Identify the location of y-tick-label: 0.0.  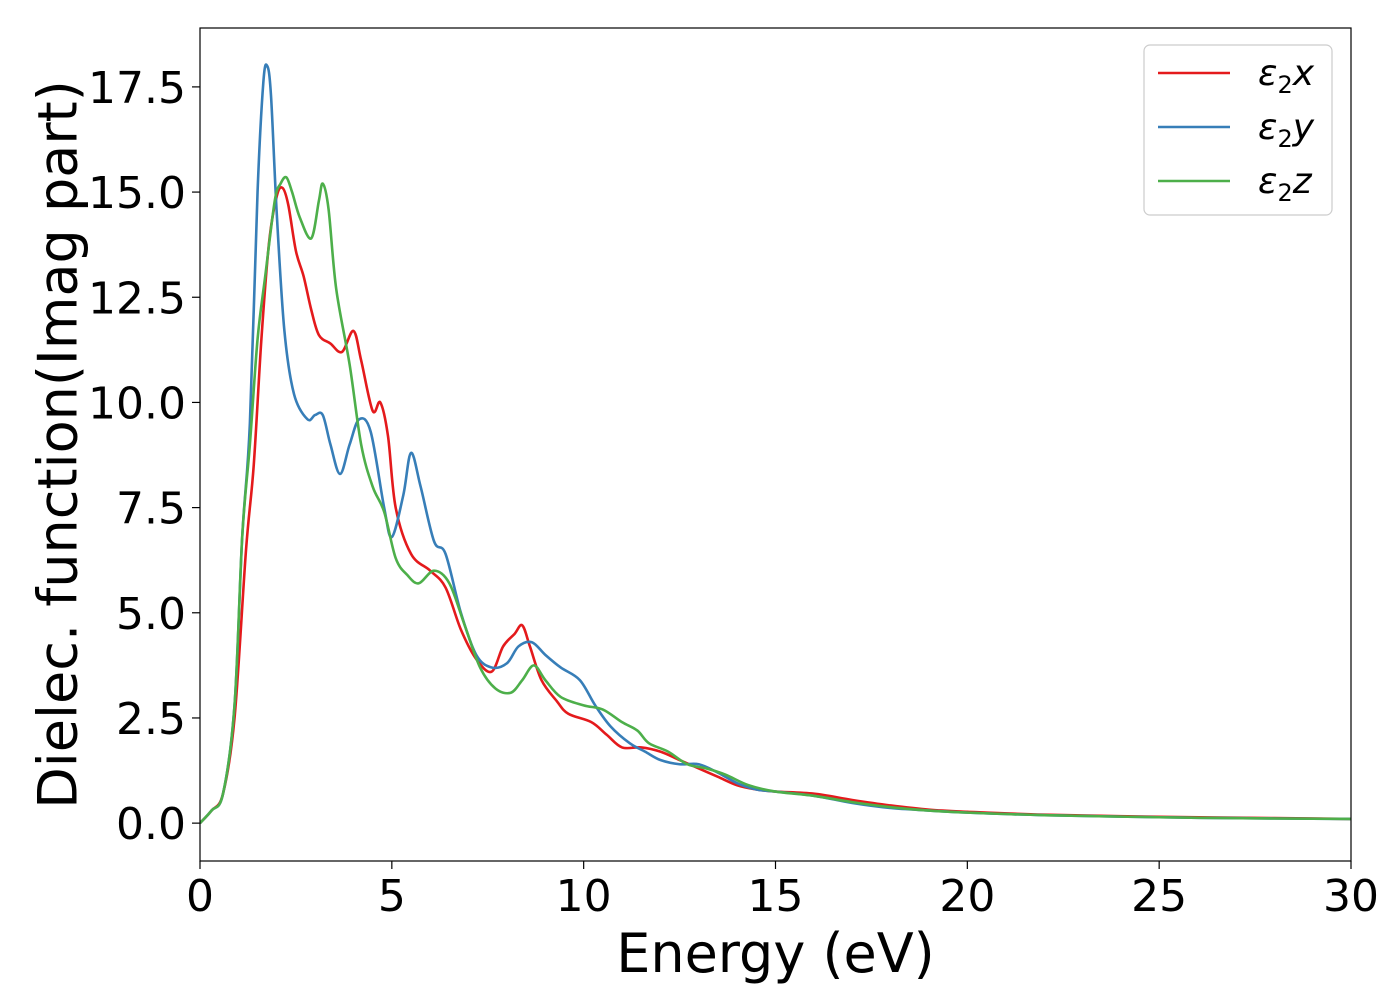
(151, 824).